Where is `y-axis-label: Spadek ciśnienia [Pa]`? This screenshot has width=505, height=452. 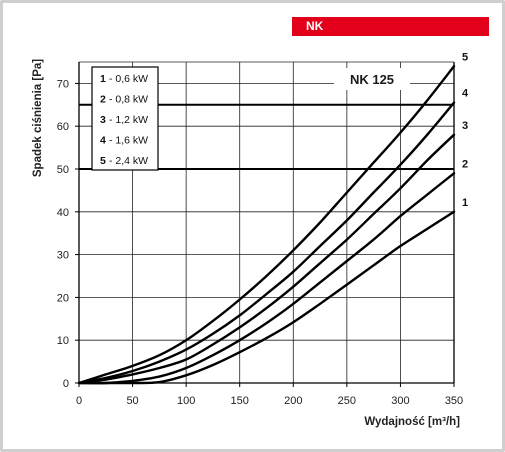
y-axis-label: Spadek ciśnienia [Pa] is located at coordinates (38, 118).